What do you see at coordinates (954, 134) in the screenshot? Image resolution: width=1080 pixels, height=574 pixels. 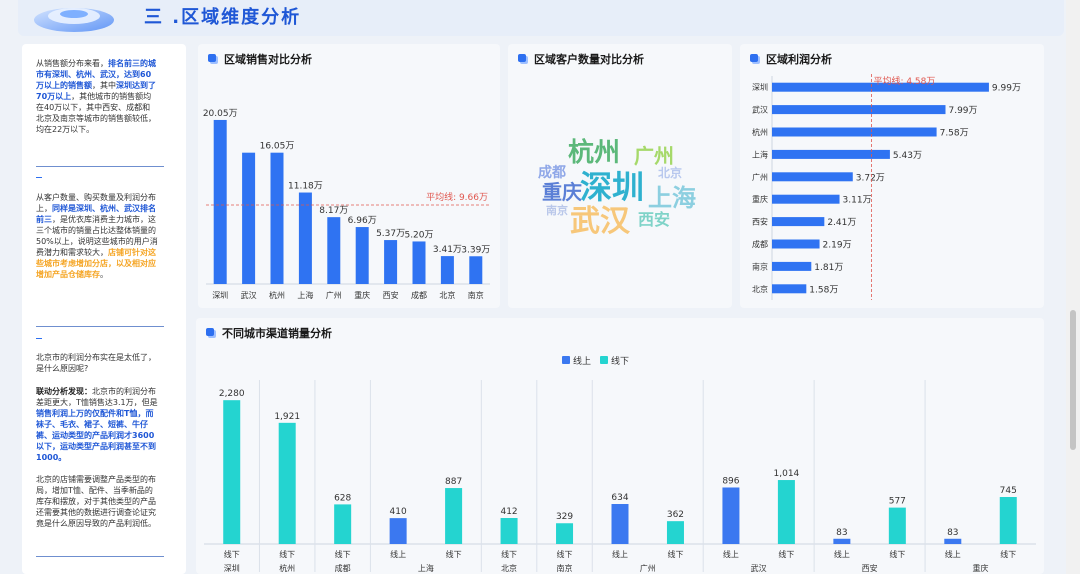 I see `data-label: 7.58万` at bounding box center [954, 134].